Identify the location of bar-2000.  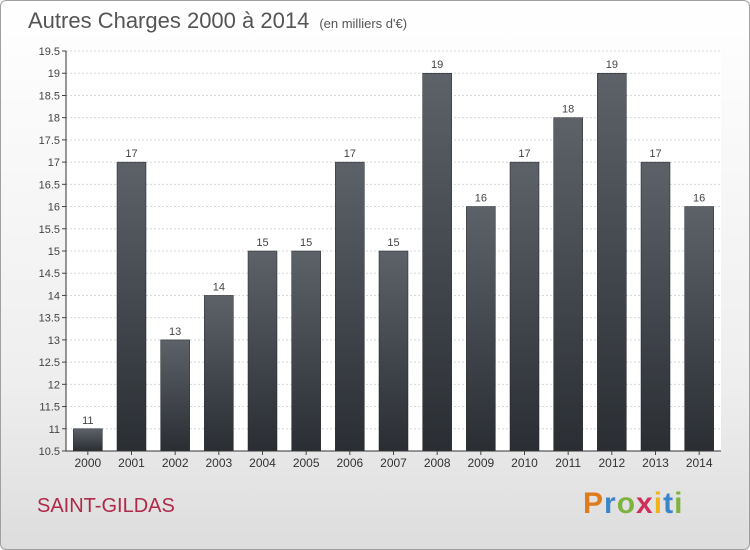
(88, 440).